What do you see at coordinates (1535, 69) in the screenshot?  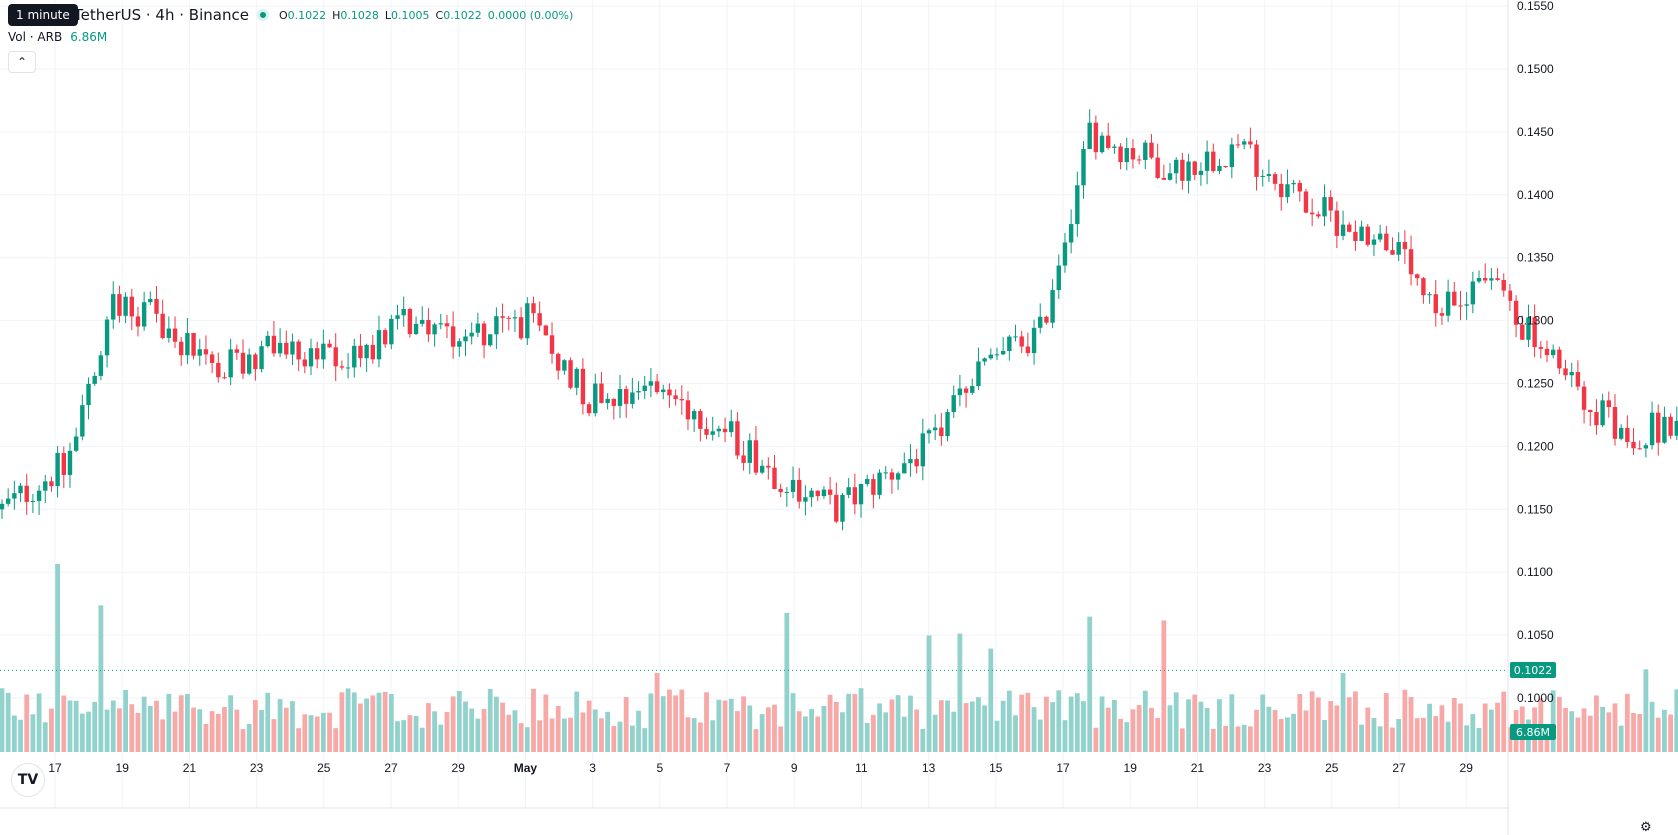 I see `price-tick-label: 0.1500` at bounding box center [1535, 69].